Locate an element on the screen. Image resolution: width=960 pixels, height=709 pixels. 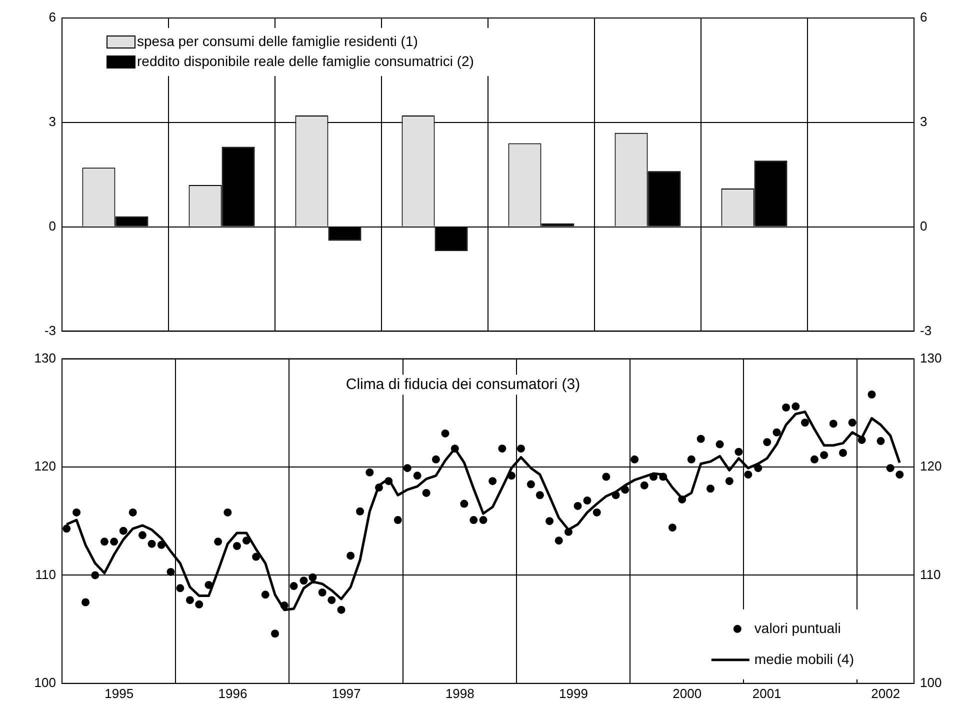
legend-label: reddito disponibile reale delle famiglie consumatrici (2) is located at coordinates (305, 60).